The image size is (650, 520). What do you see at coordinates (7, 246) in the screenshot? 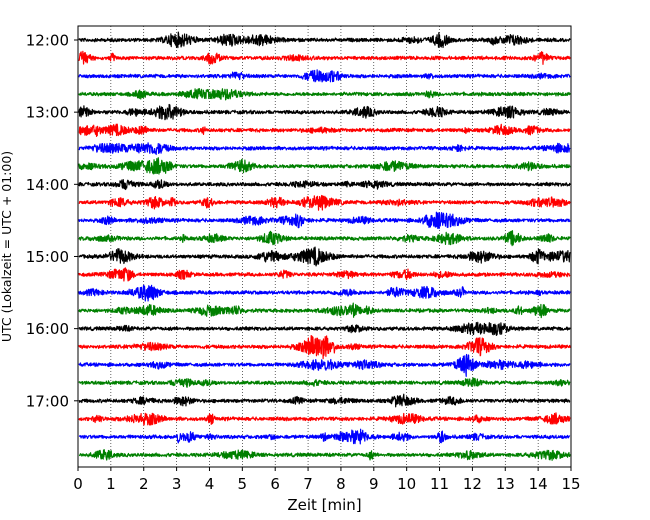
I see `y-axis-label: UTC (Lokalzeit = UTC + 01:00)` at bounding box center [7, 246].